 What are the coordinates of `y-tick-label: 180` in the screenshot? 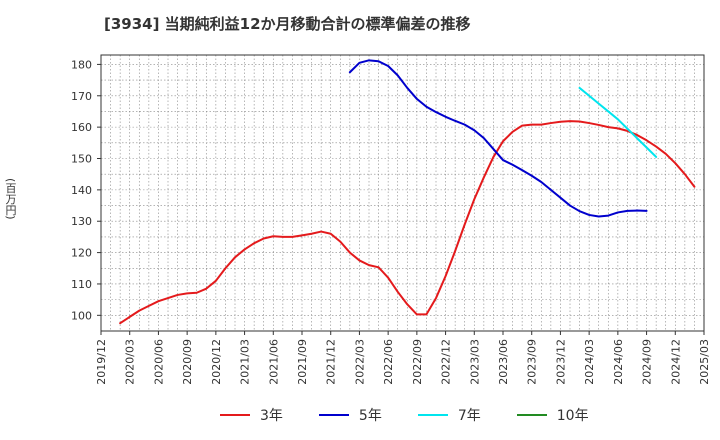 It's located at (81, 64).